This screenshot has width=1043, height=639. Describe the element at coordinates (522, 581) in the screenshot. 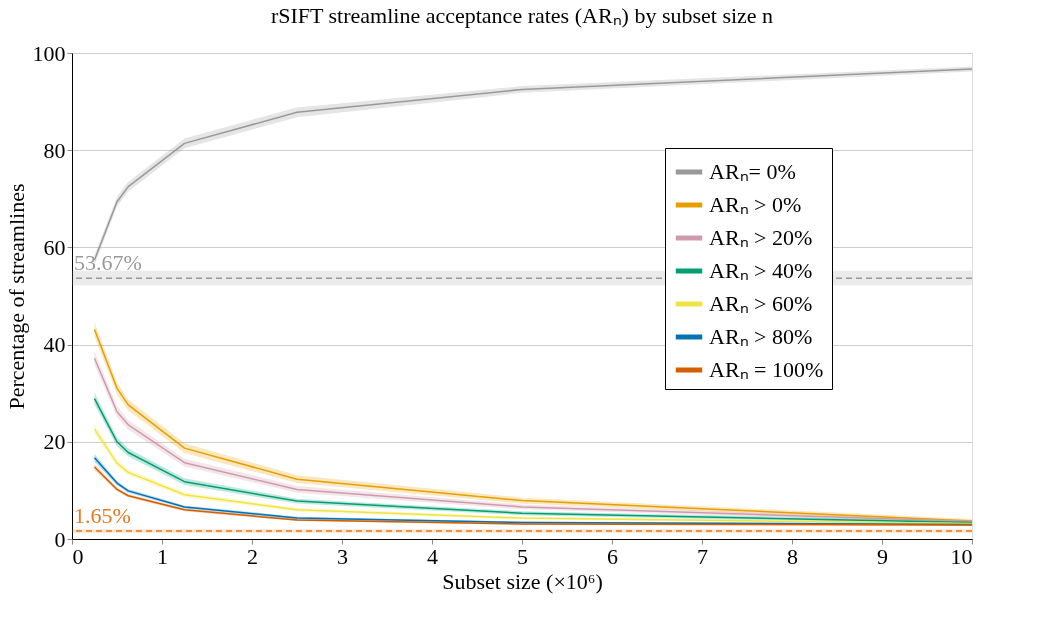

I see `x-axis-title: Subset size (×10⁶)` at that location.